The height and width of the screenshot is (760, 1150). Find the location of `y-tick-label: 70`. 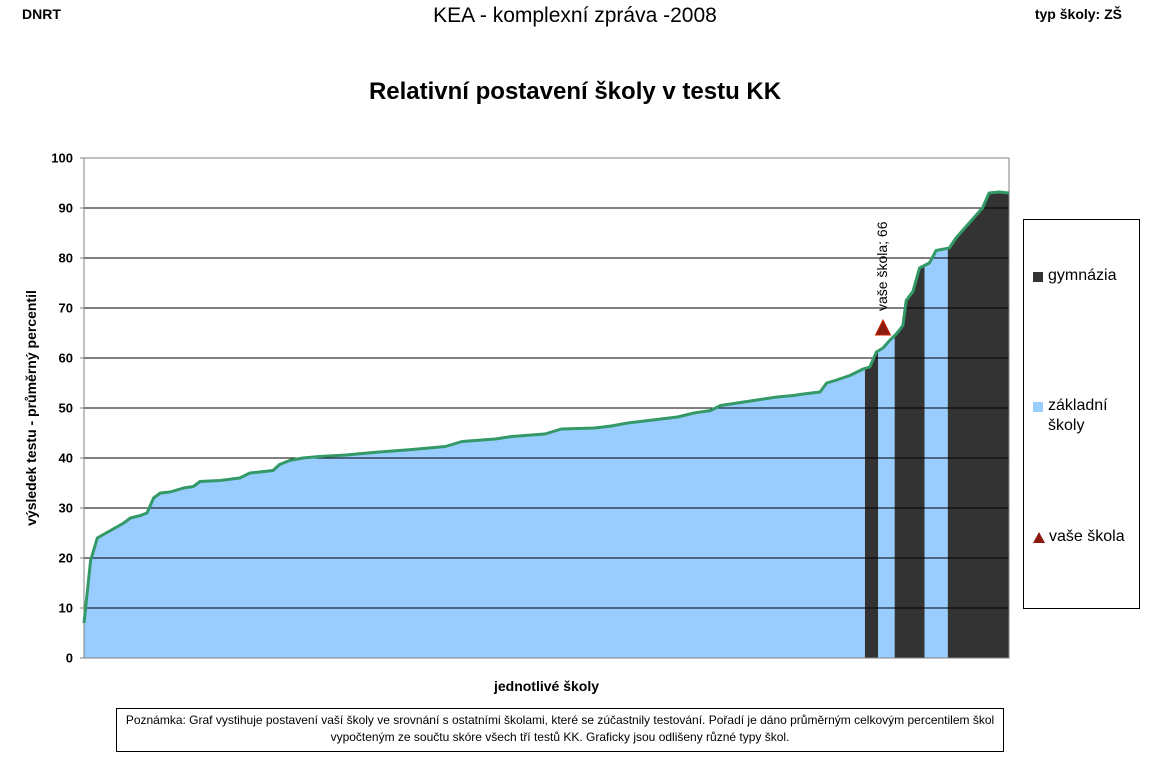

y-tick-label: 70 is located at coordinates (66, 308).